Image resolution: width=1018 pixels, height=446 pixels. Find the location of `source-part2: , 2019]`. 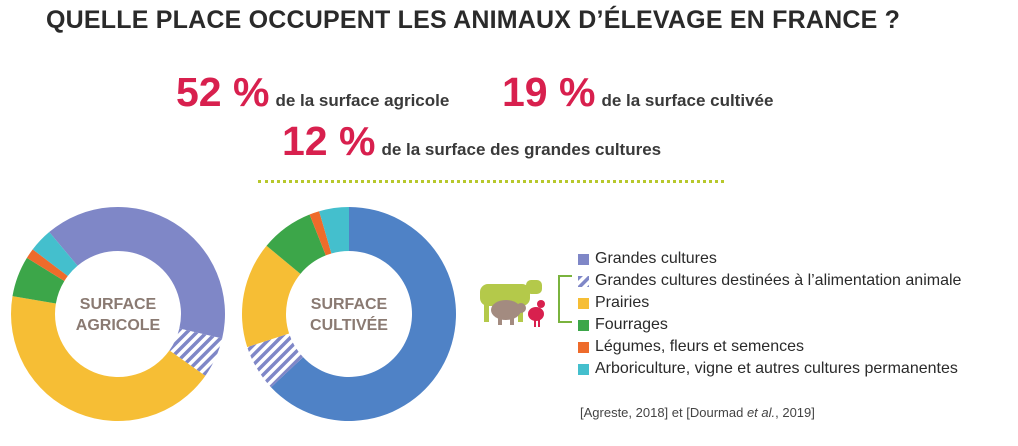

source-part2: , 2019] is located at coordinates (795, 412).